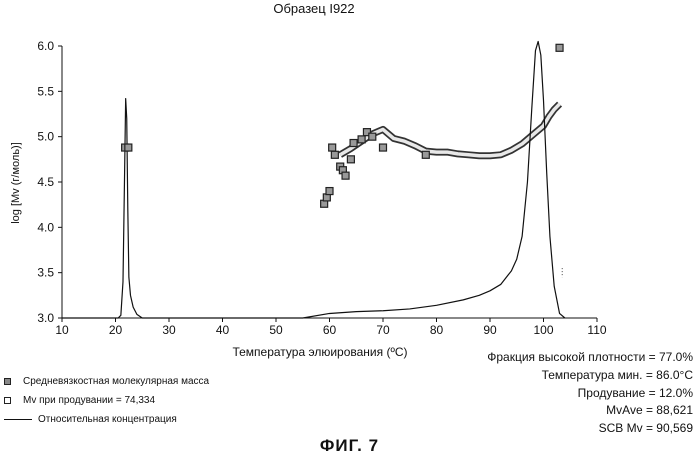  I want to click on legend-label: Относительная концентрация, so click(107, 419).